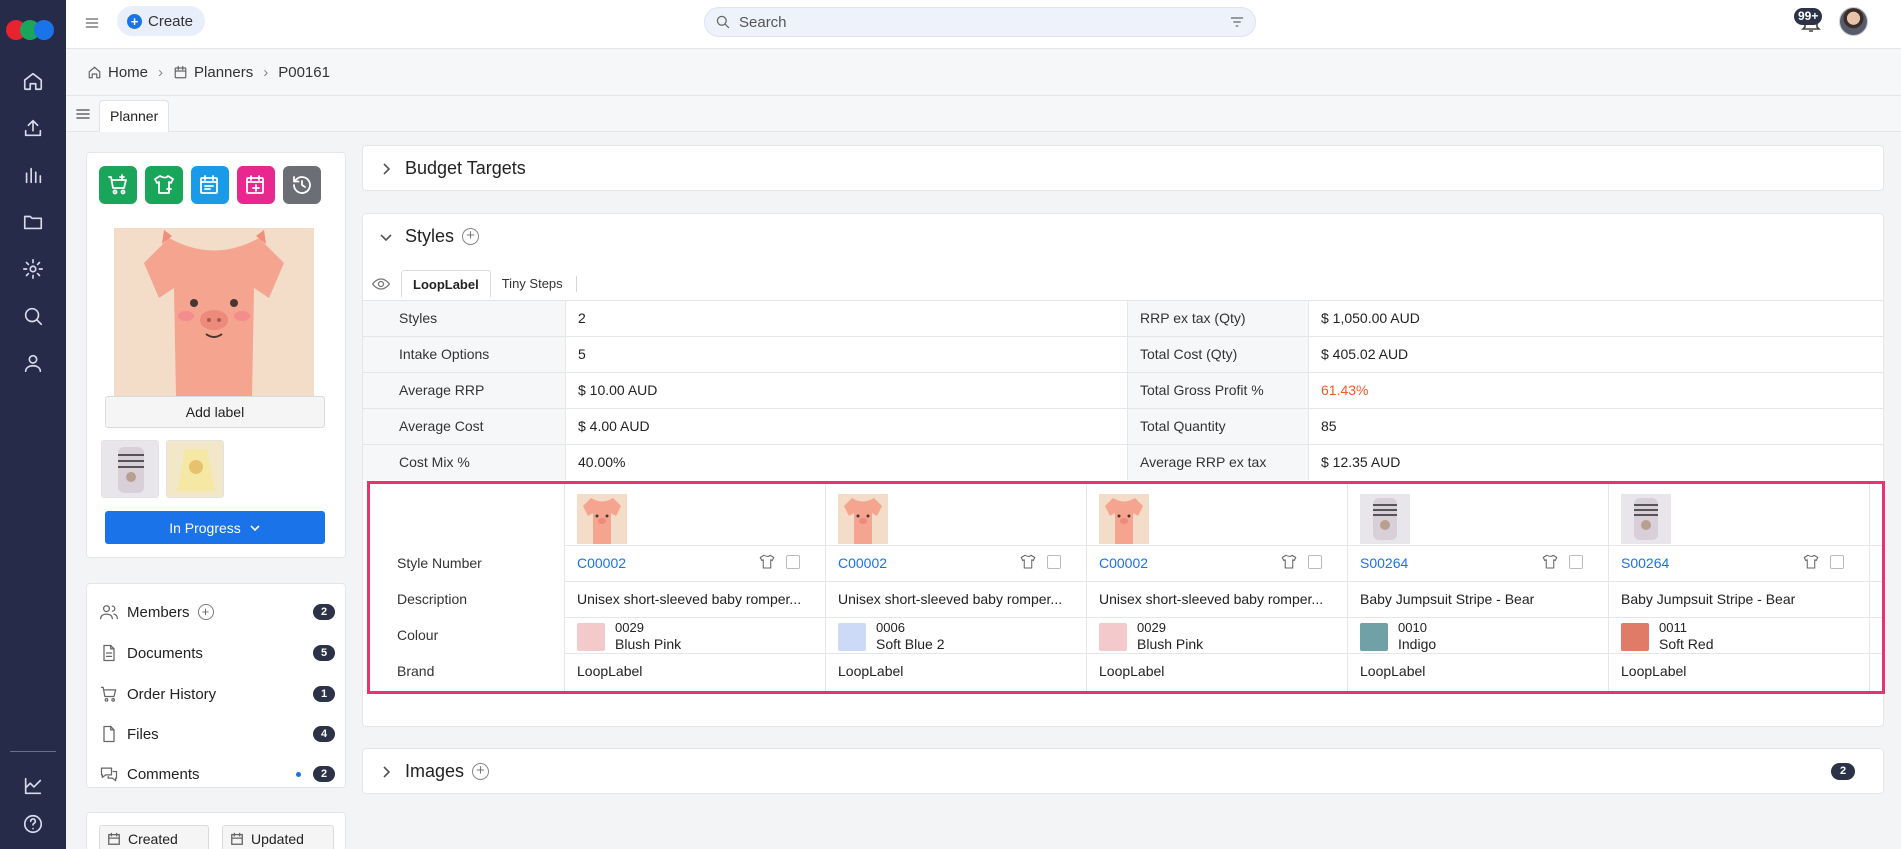 The width and height of the screenshot is (1901, 849). Describe the element at coordinates (852, 637) in the screenshot. I see `colour-swatch` at that location.